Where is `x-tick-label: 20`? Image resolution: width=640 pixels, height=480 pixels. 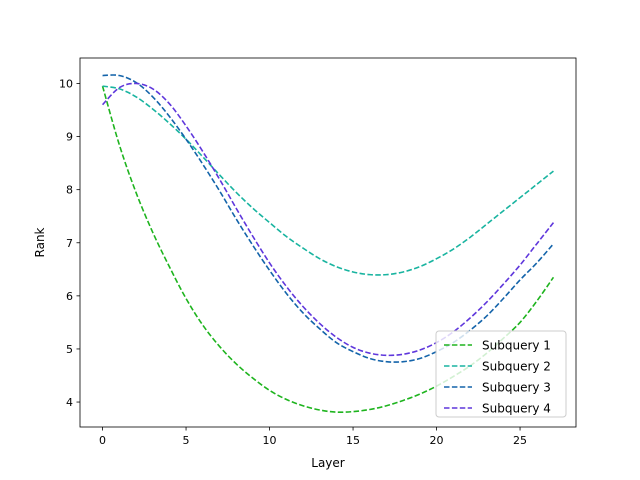
x-tick-label: 20 is located at coordinates (437, 440).